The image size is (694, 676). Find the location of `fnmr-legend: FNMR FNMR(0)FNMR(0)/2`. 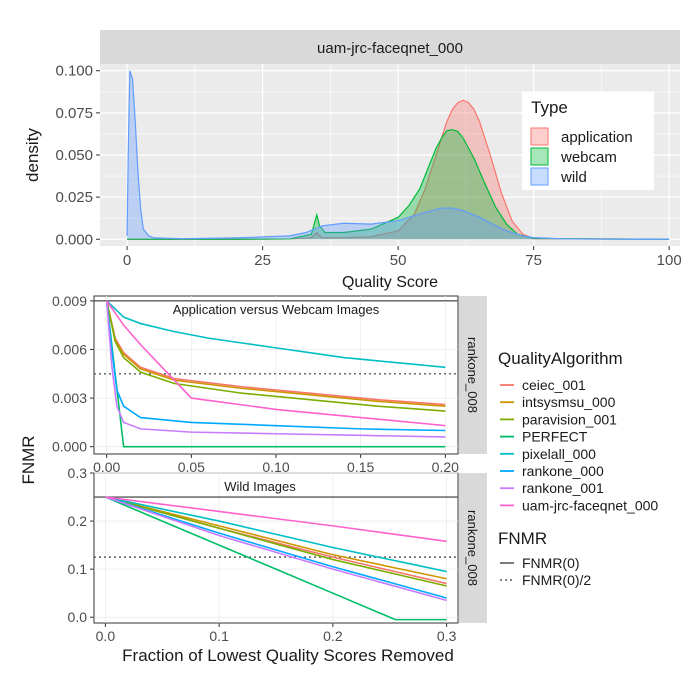

fnmr-legend: FNMR FNMR(0)FNMR(0)/2 is located at coordinates (544, 558).